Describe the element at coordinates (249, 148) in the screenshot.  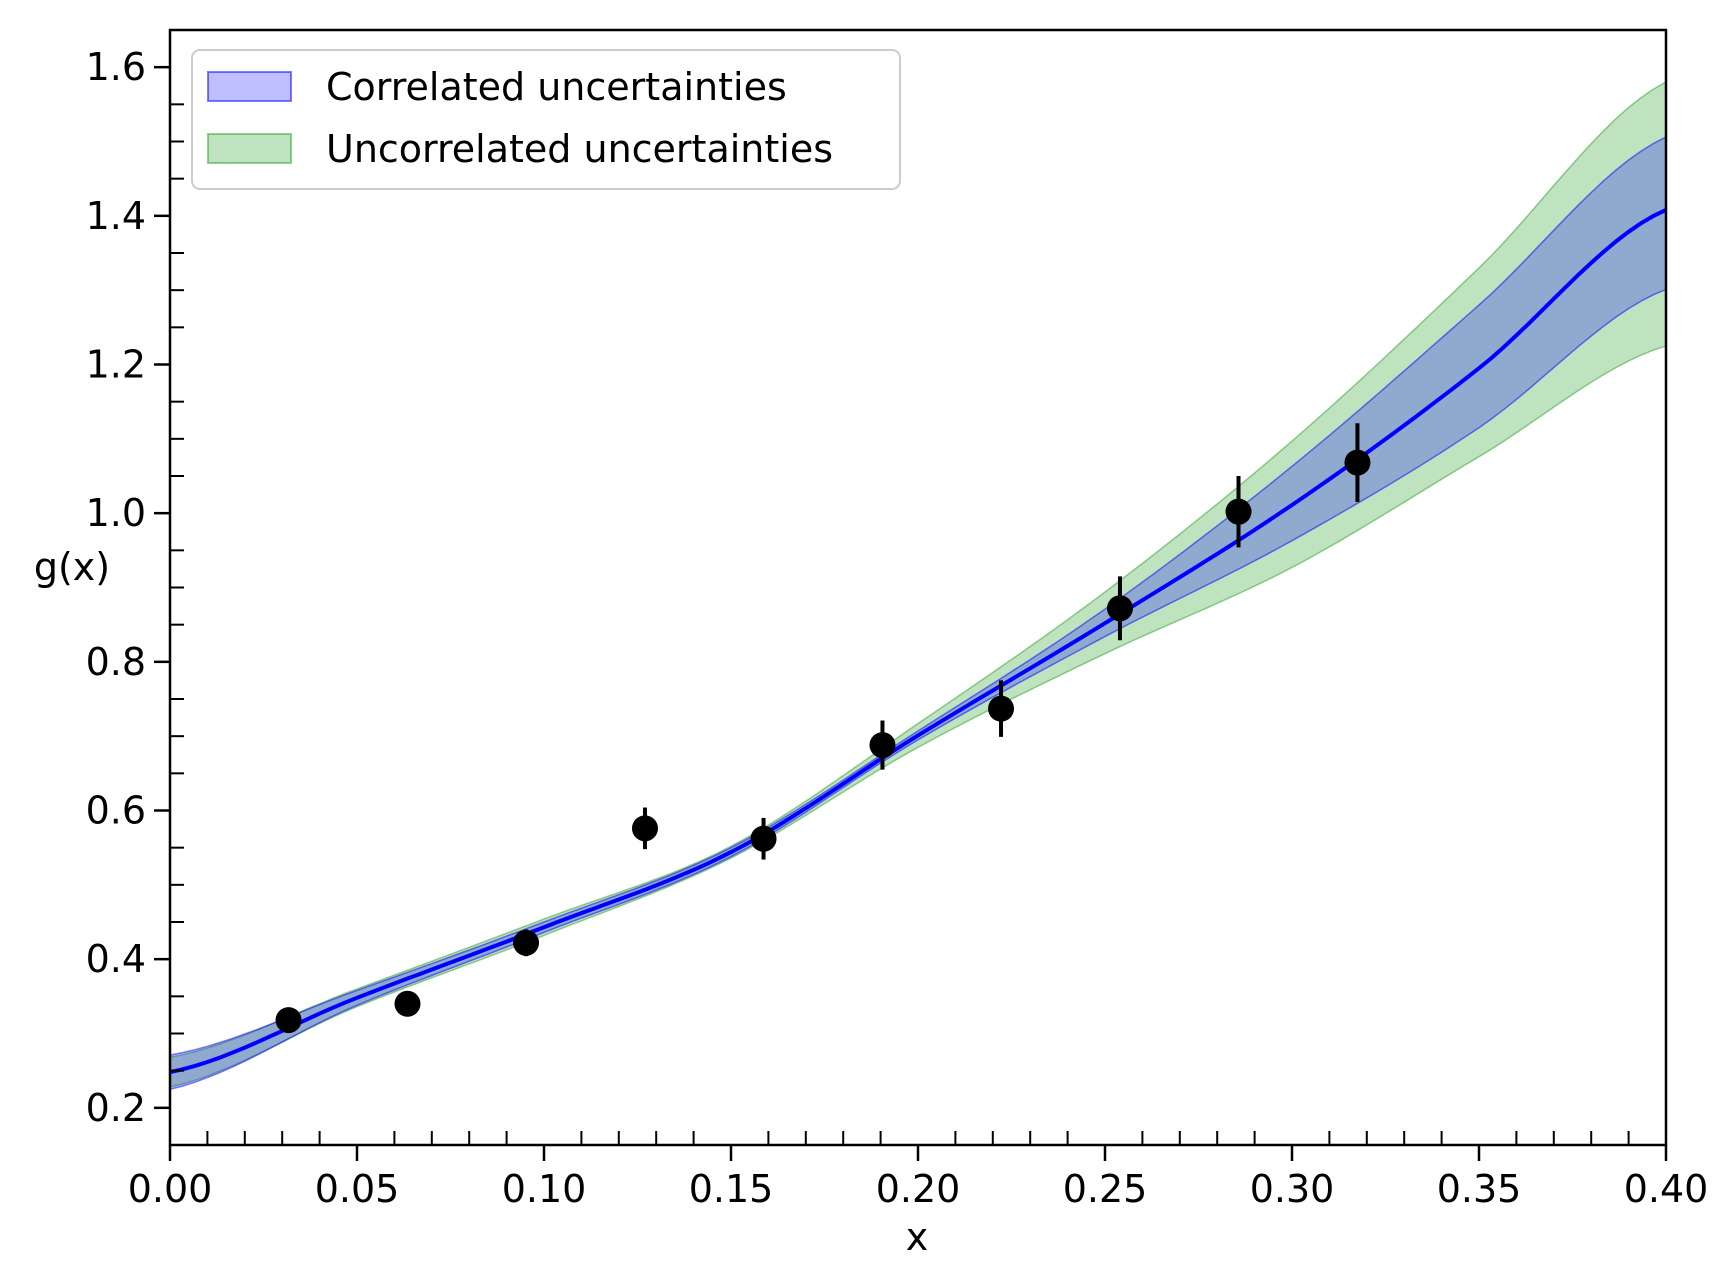
I see `legend-swatch-uncorrelated` at that location.